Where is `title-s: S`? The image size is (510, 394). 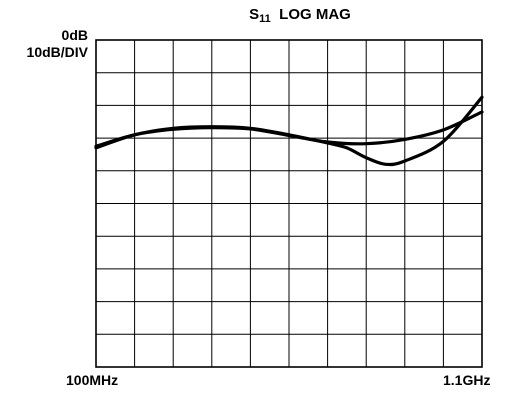
title-s: S is located at coordinates (254, 14).